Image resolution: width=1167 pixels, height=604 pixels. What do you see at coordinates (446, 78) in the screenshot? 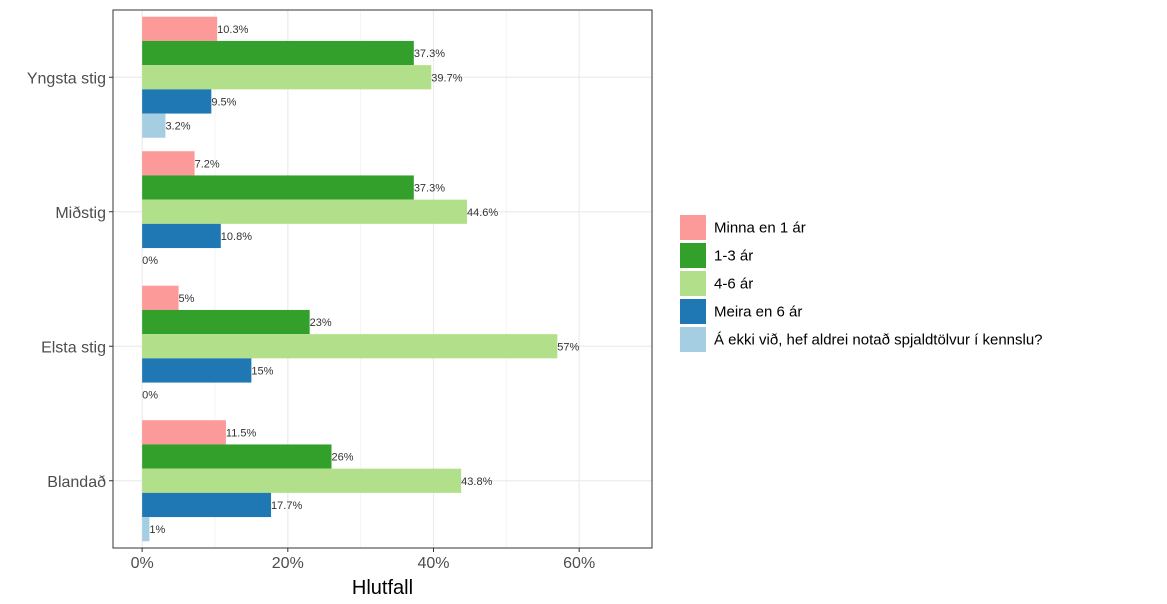
I see `data-label: 39.7%` at bounding box center [446, 78].